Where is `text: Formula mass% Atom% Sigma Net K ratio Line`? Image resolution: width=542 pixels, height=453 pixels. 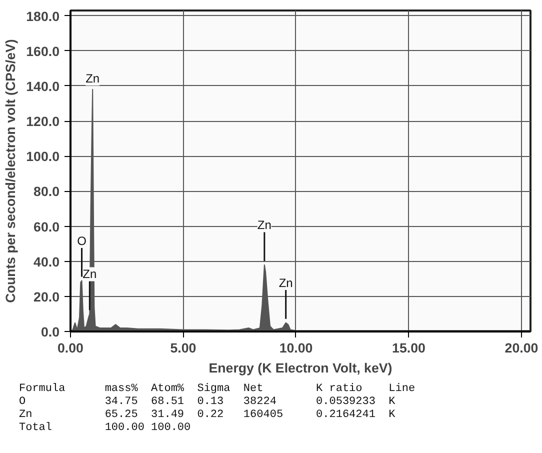 text: Formula mass% Atom% Sigma Net K ratio Line is located at coordinates (217, 389).